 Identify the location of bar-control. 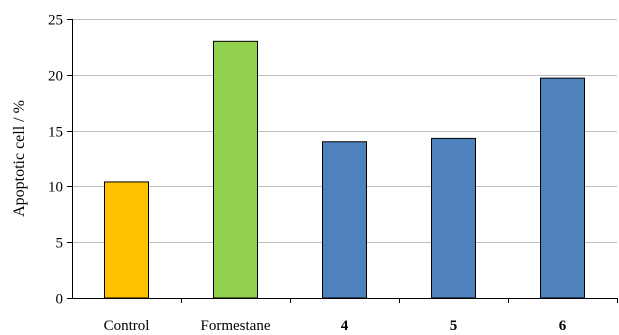
(126, 240).